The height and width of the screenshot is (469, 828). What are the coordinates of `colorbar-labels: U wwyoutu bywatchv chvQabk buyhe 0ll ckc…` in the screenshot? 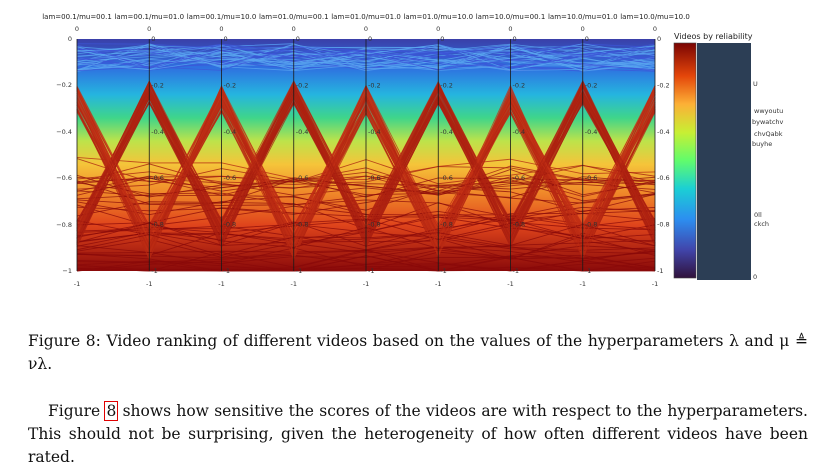 It's located at (768, 180).